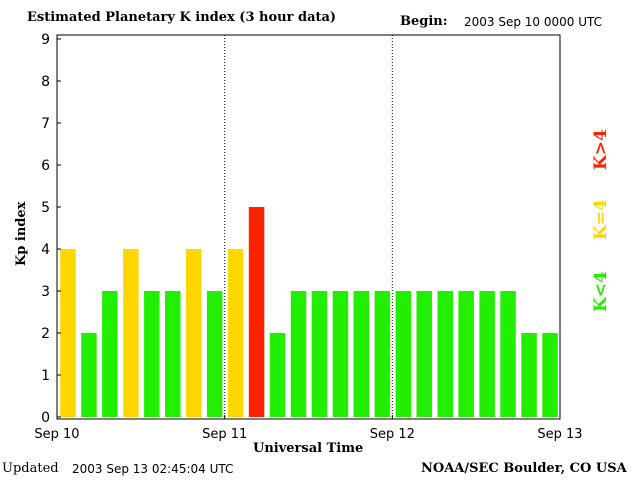 This screenshot has height=480, width=640. What do you see at coordinates (21, 233) in the screenshot?
I see `y-axis-label: Kp index` at bounding box center [21, 233].